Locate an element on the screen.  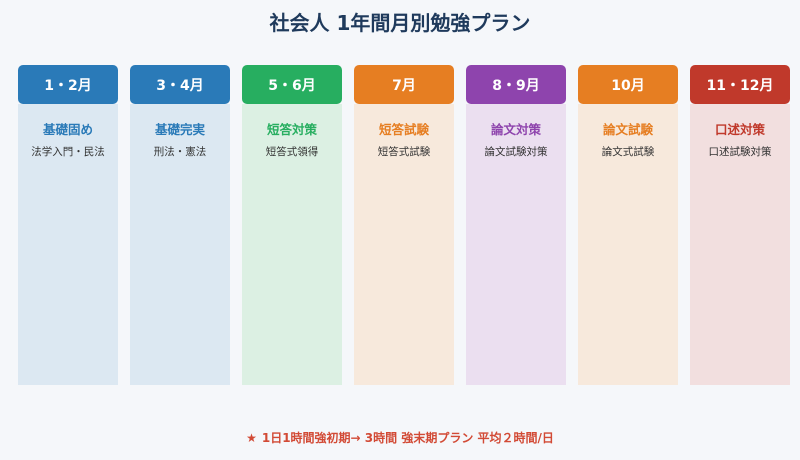
column-body: 短答試験 短答式試験 is located at coordinates (404, 244).